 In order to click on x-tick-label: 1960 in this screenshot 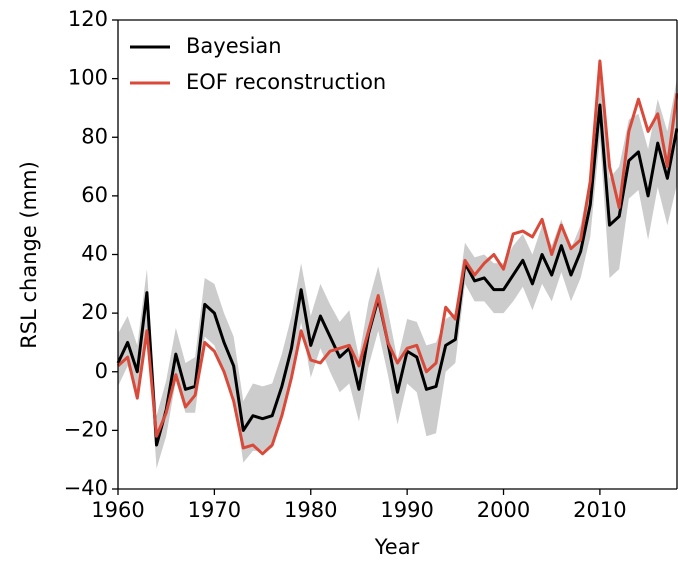, I will do `click(117, 510)`.